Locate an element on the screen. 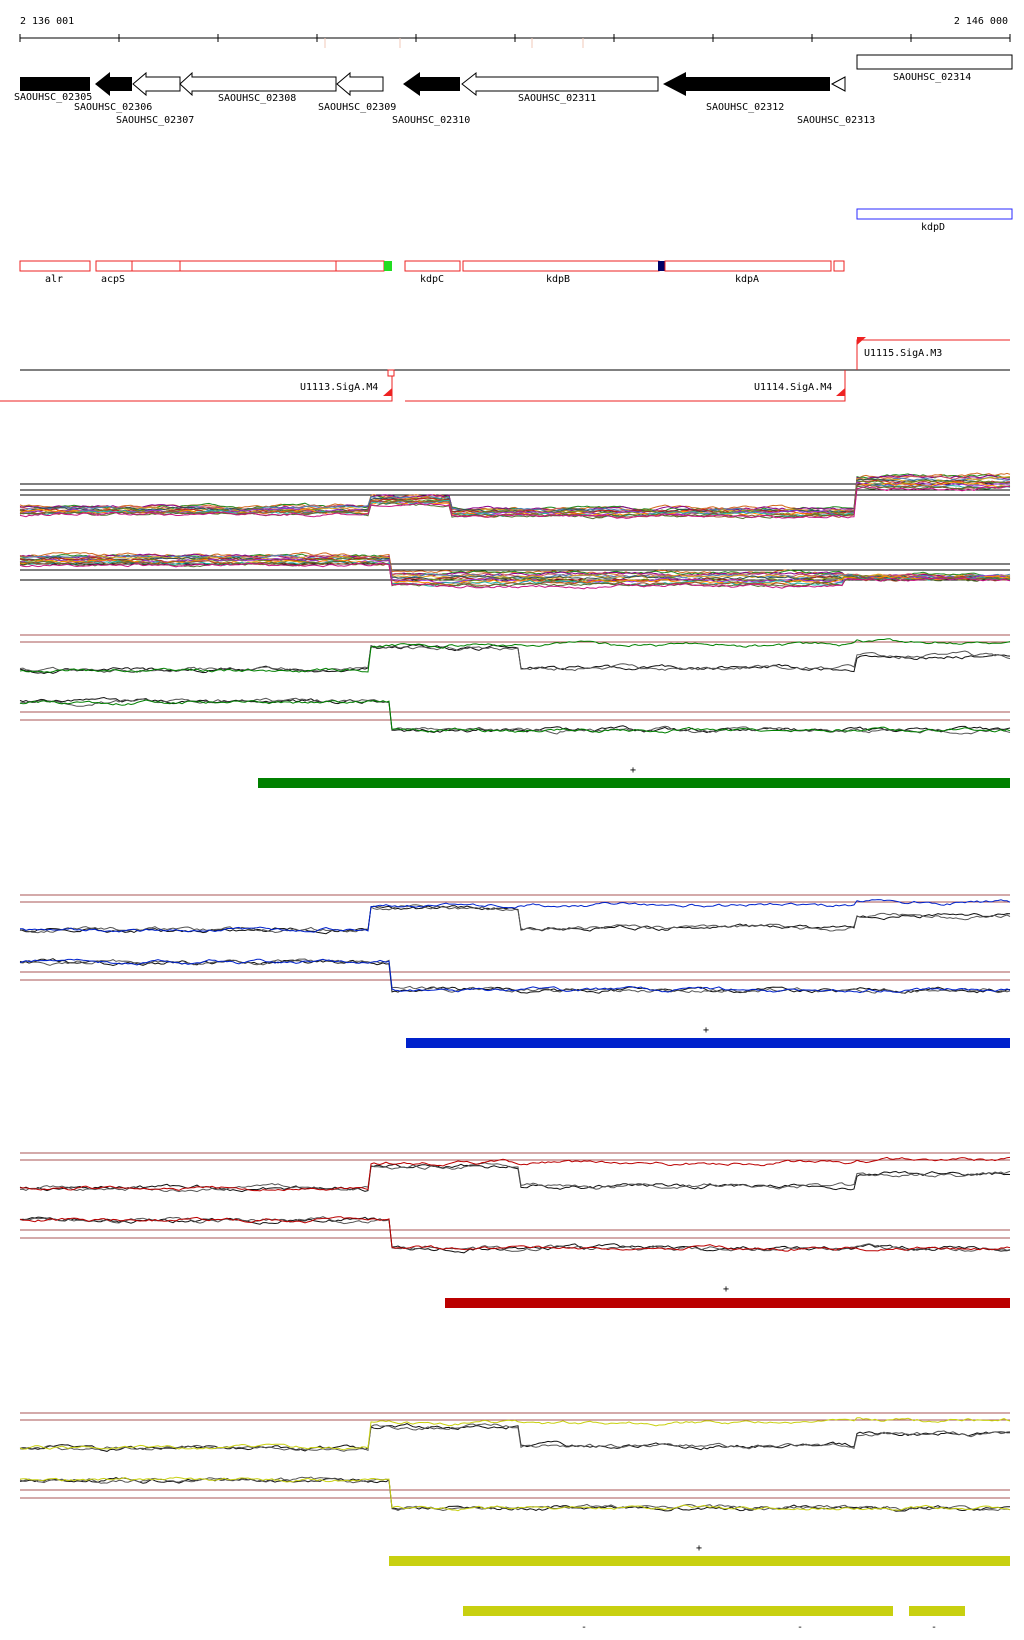  tu-u1114 is located at coordinates (625, 386).